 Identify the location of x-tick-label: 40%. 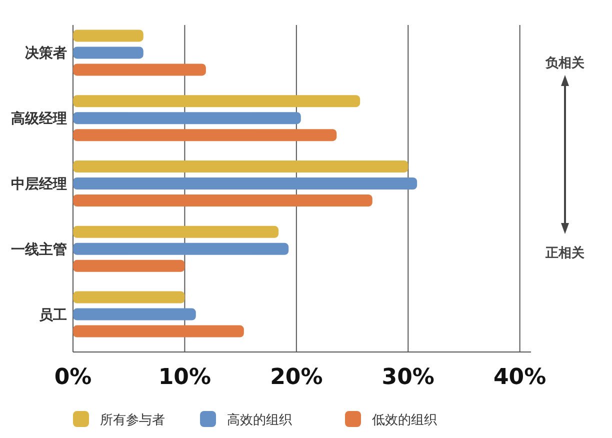
(519, 377).